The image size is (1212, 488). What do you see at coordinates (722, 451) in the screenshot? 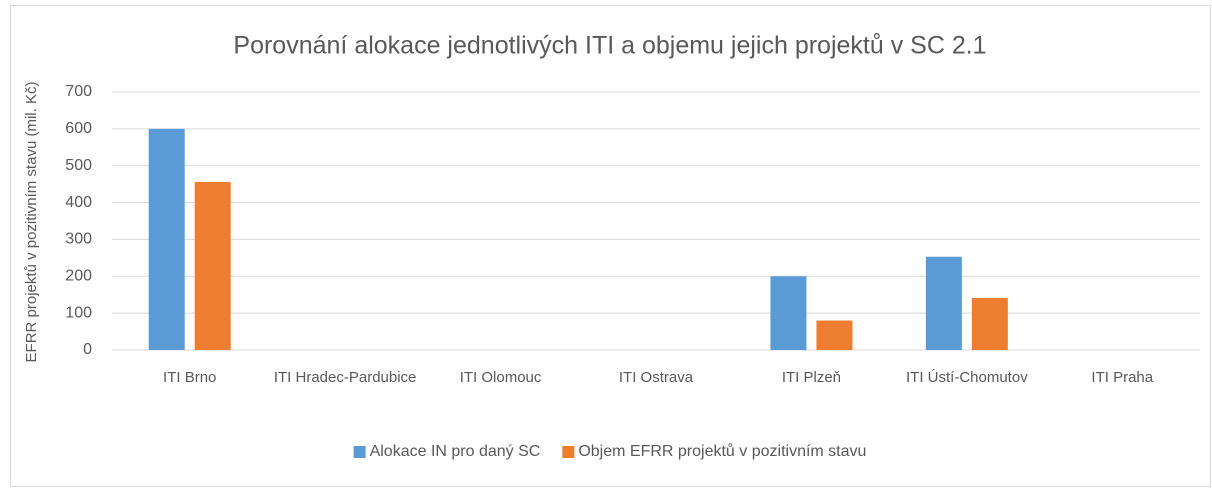
I see `legend-label: Objem EFRR projektů v pozitivním stavu` at bounding box center [722, 451].